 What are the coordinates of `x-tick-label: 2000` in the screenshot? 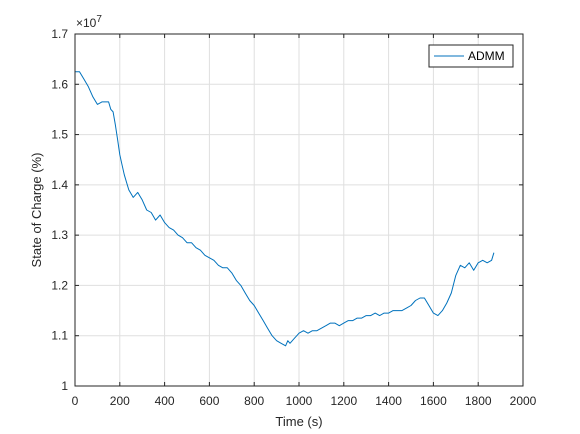 It's located at (523, 401).